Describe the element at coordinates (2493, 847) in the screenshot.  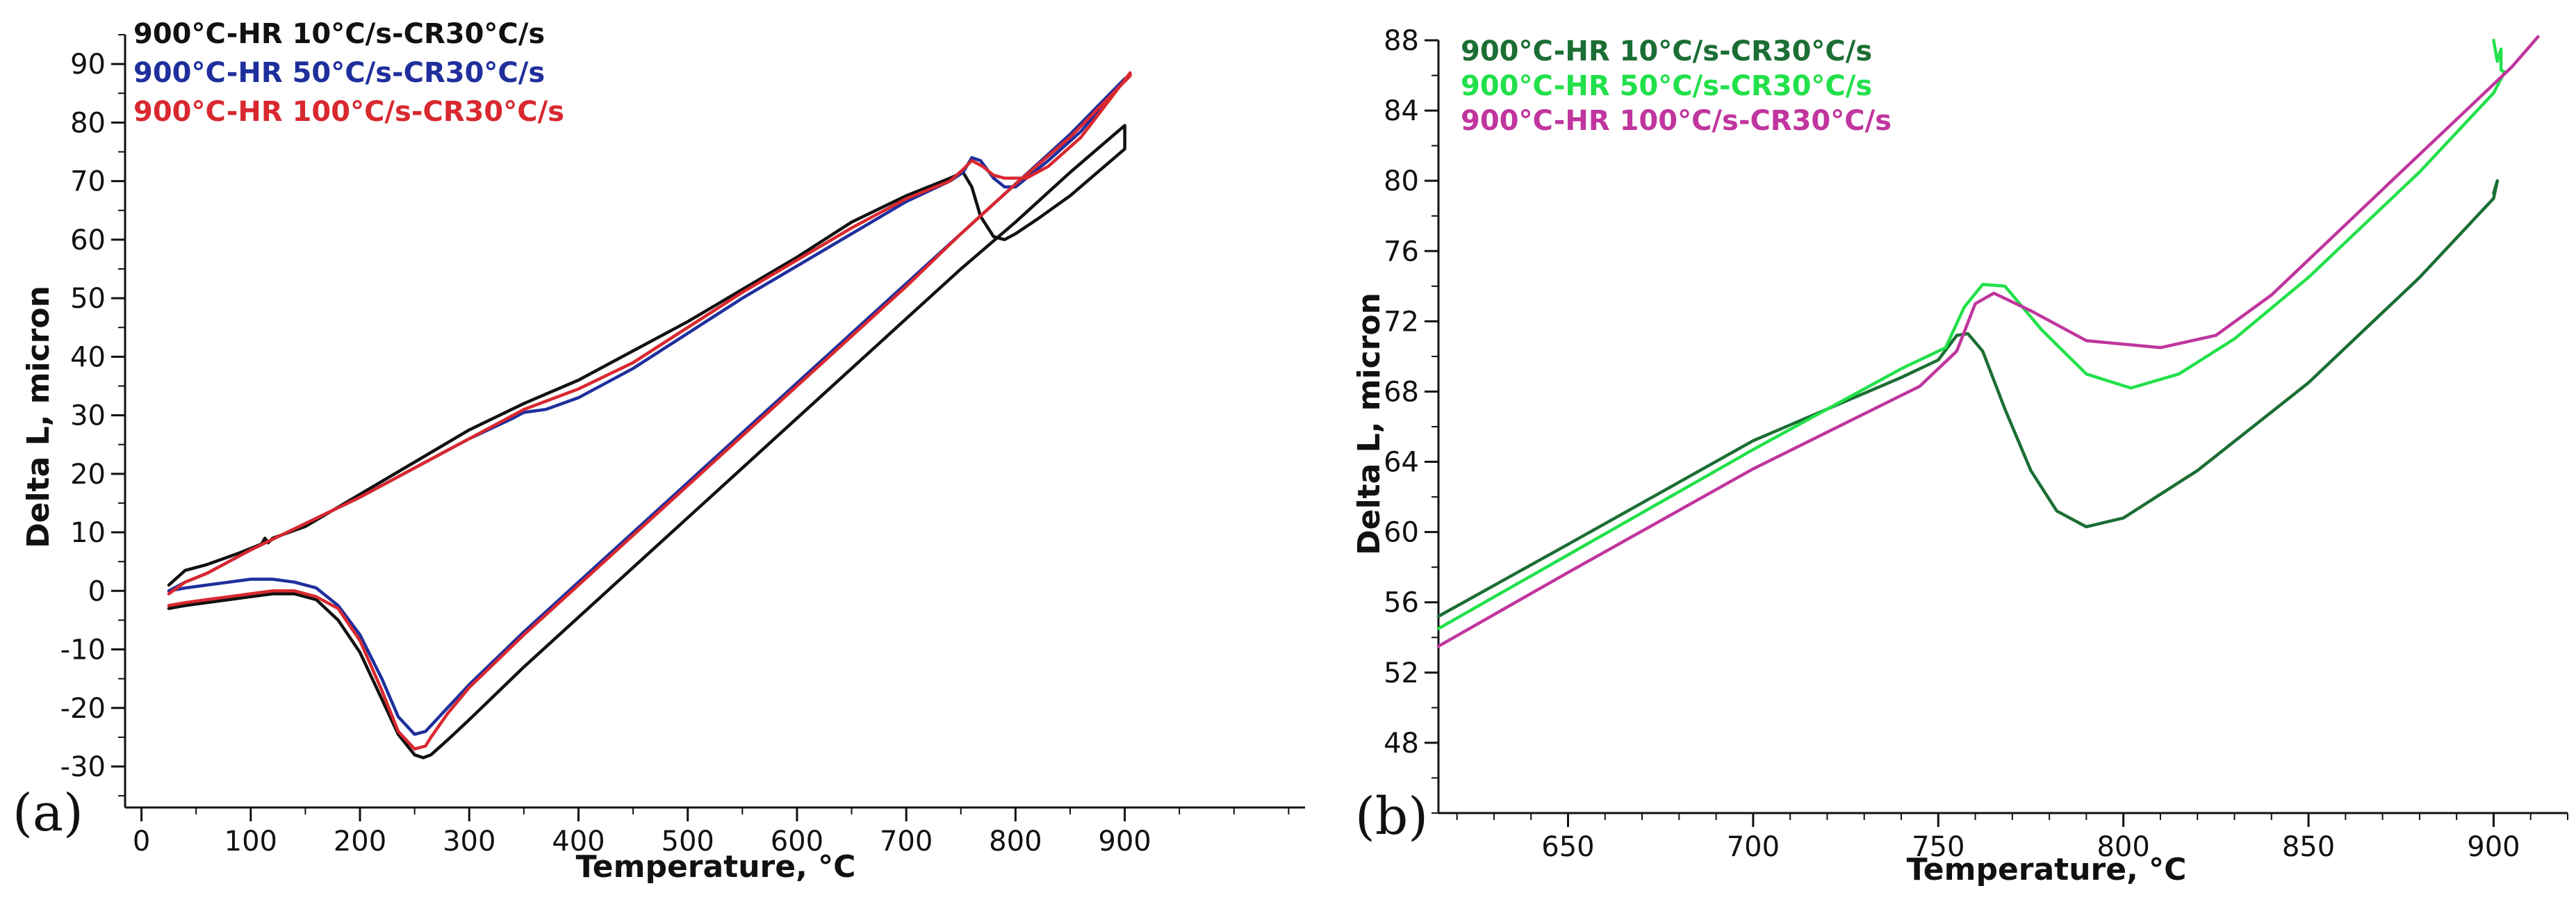
I see `panel-b-x-tick-label: 900` at that location.